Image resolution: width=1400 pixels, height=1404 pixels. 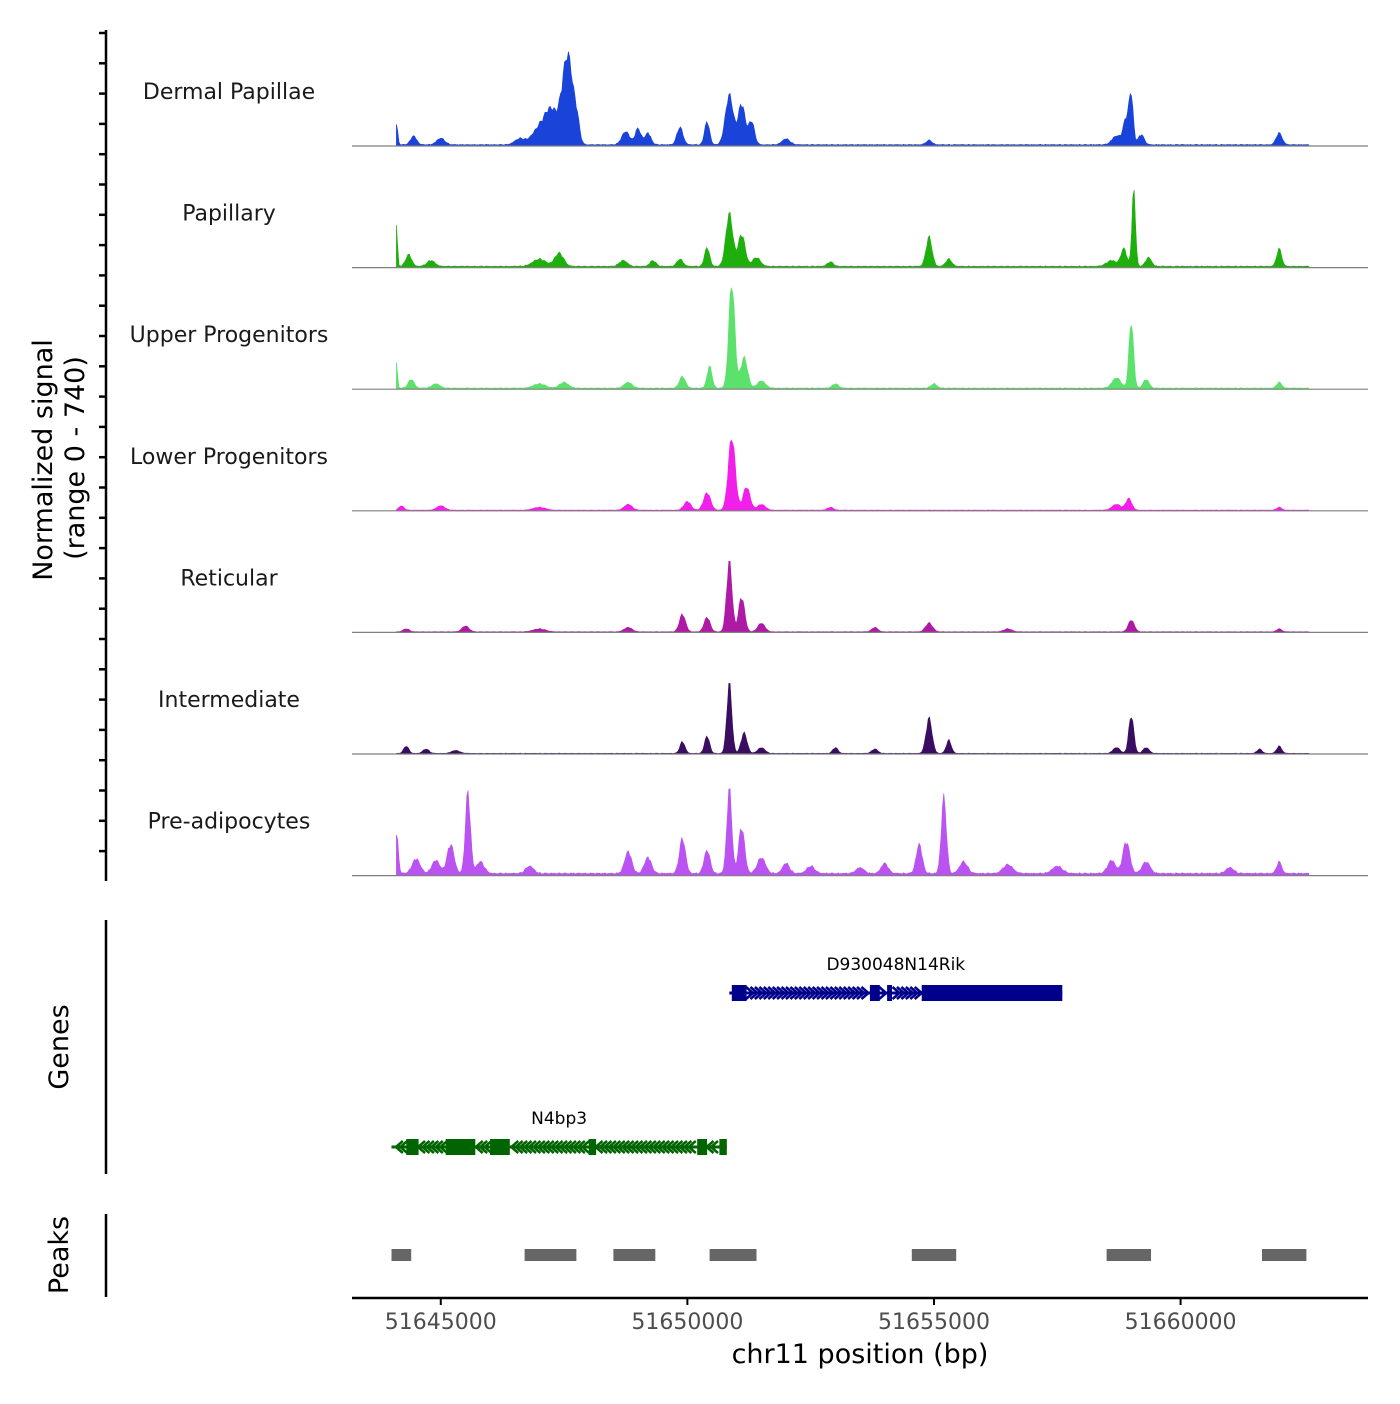 I want to click on track-label: Upper Progenitors, so click(x=229, y=335).